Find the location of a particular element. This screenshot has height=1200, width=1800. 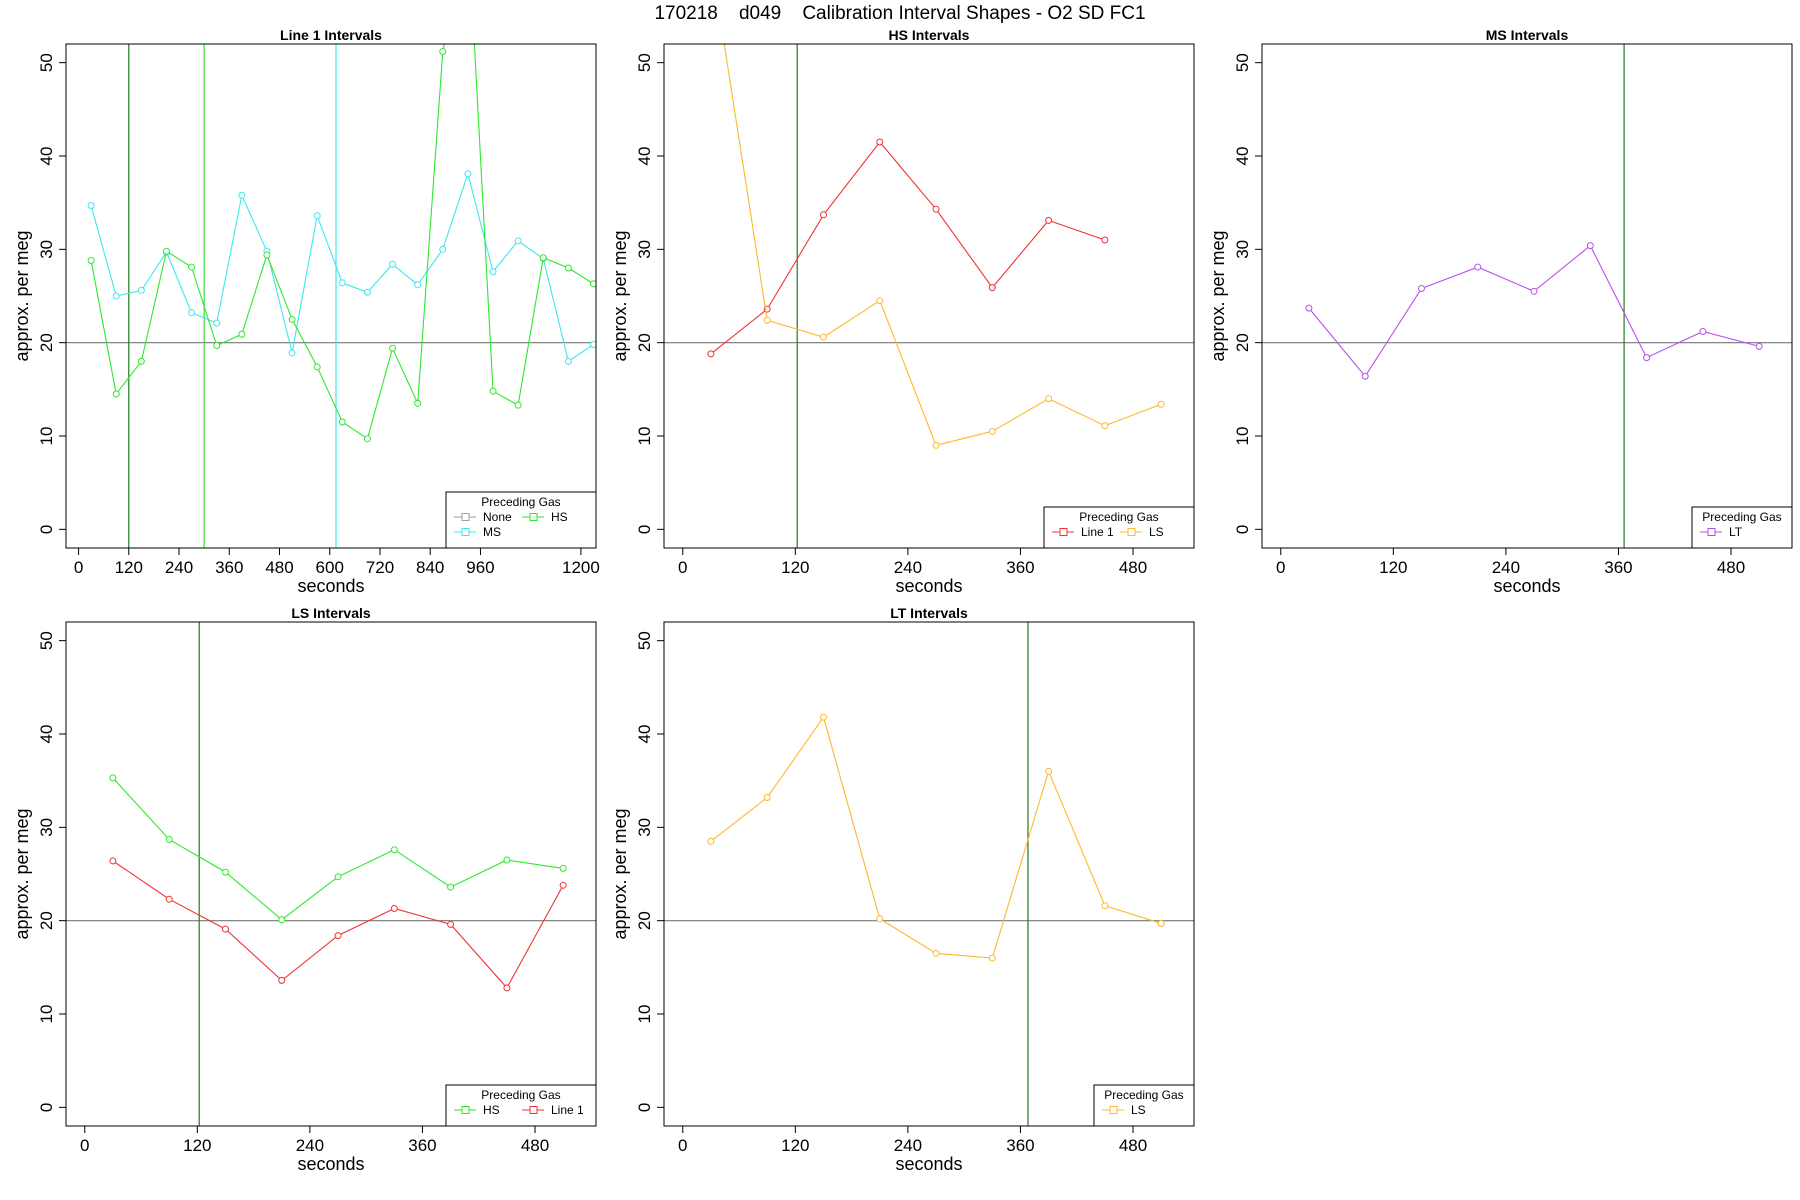

lt-legend-entry-ls: LS is located at coordinates (1124, 1110).